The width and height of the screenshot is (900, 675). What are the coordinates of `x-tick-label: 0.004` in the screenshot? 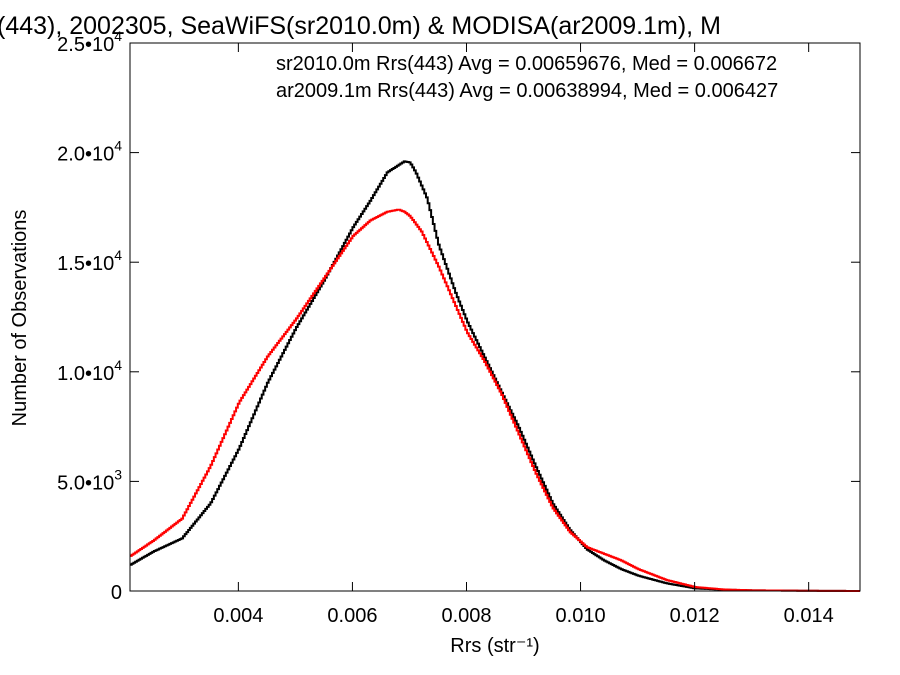 It's located at (238, 616).